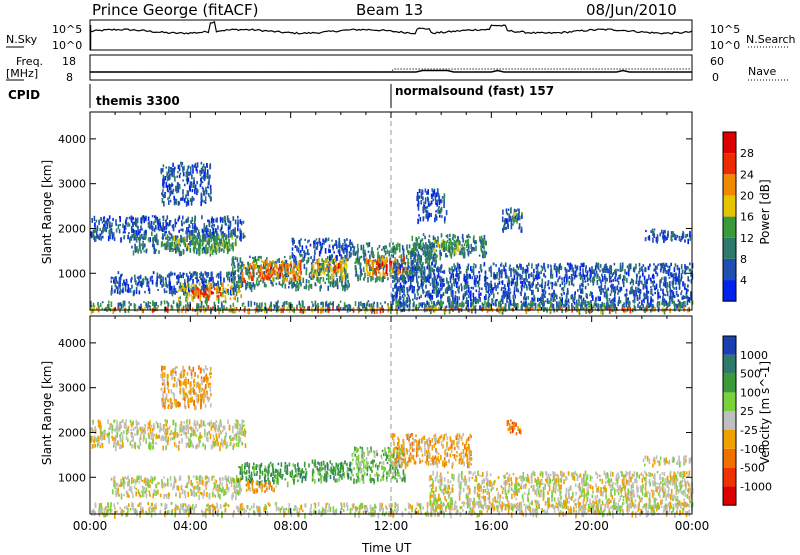 This screenshot has width=800, height=555. What do you see at coordinates (391, 28) in the screenshot?
I see `nsky-line` at bounding box center [391, 28].